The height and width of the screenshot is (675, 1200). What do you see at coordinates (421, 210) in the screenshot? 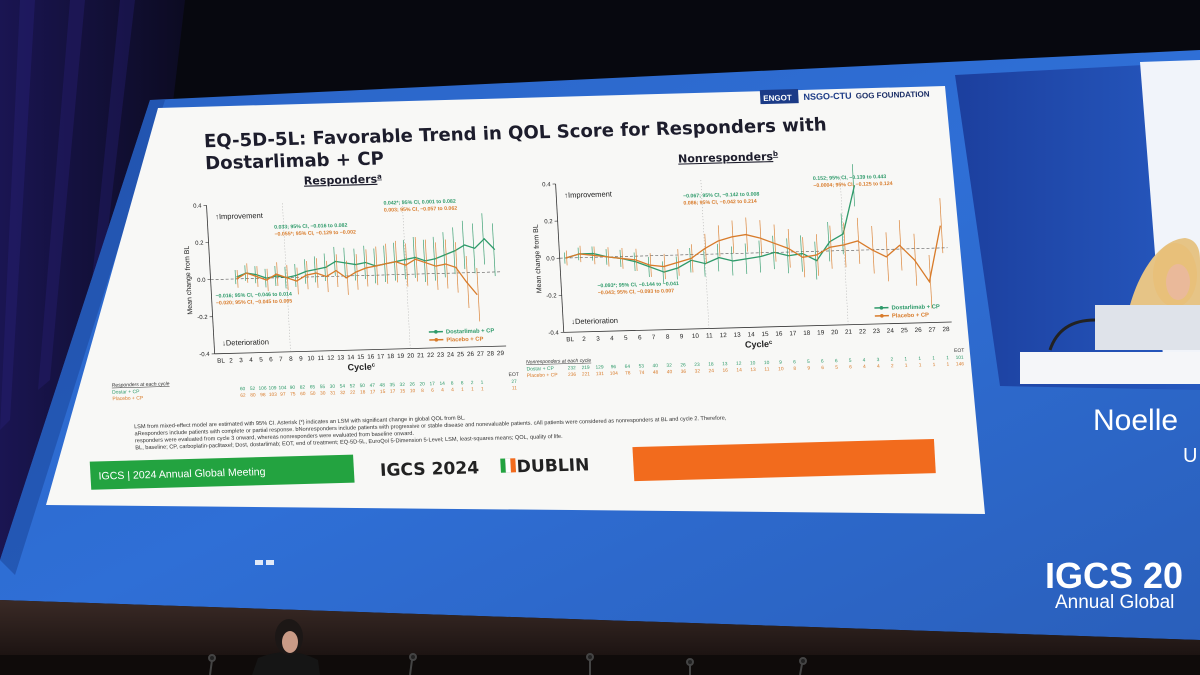
I see `ci-annotation: 0.003; 95% CI, −0.057 to 0.062` at bounding box center [421, 210].